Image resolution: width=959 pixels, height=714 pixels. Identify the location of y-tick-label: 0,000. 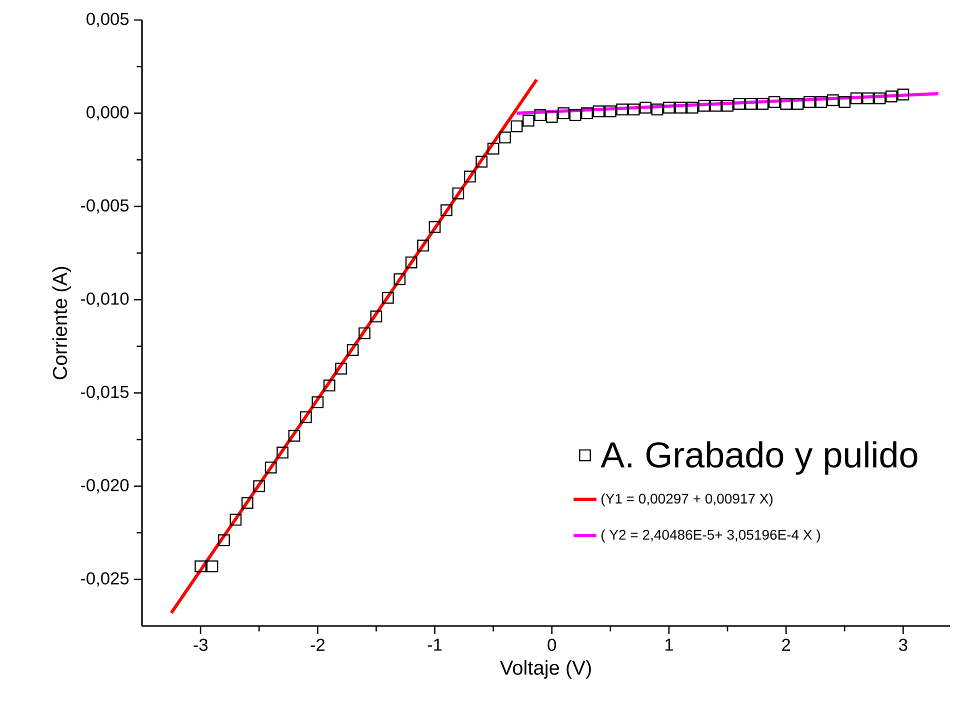
(107, 113).